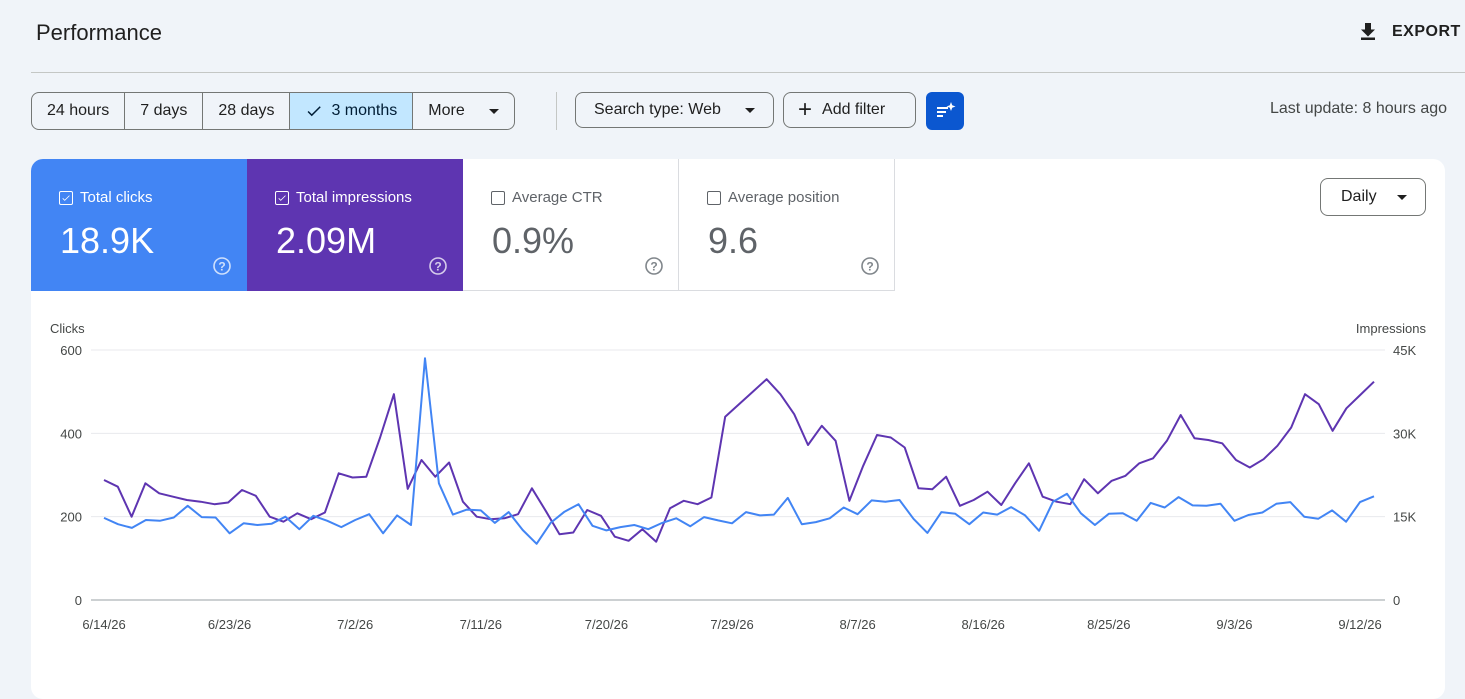 This screenshot has height=699, width=1465. Describe the element at coordinates (733, 240) in the screenshot. I see `metric-value: 9.6` at that location.